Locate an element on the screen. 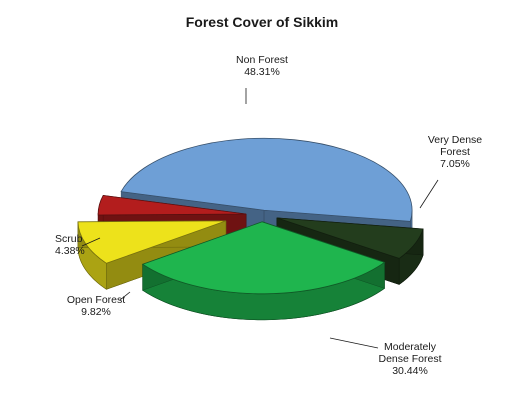 The image size is (509, 410). slice-name-scrub: Scrub is located at coordinates (69, 239).